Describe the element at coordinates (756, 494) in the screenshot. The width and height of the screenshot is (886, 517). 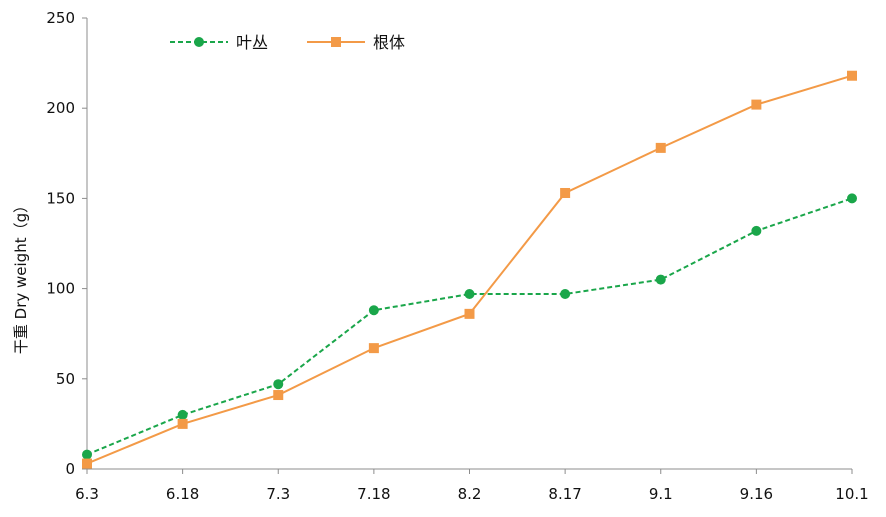
I see `x-tick-label: 9.16` at that location.